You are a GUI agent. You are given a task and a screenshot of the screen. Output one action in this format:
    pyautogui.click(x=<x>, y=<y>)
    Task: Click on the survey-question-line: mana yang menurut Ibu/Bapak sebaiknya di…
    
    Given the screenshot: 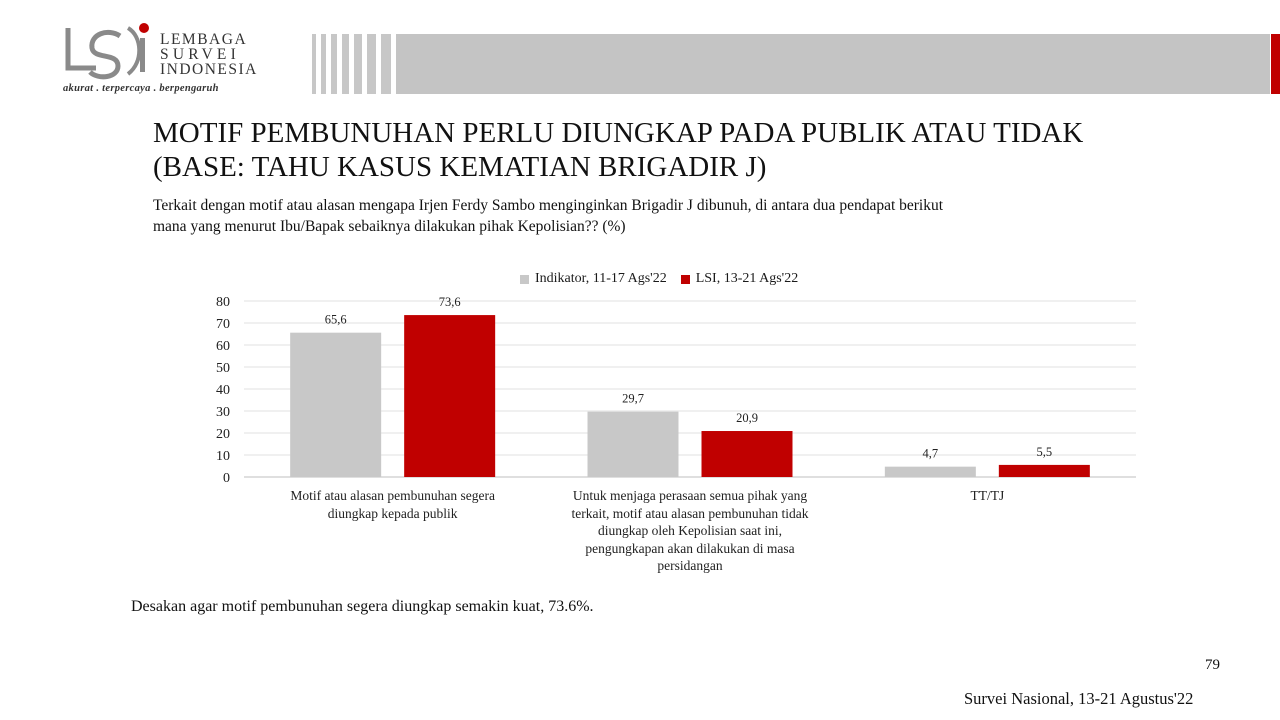 What is the action you would take?
    pyautogui.click(x=389, y=226)
    